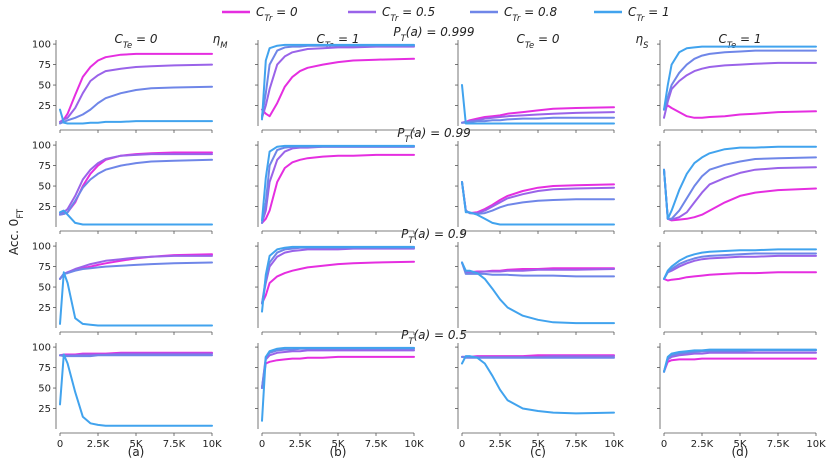 The width and height of the screenshot is (831, 463). I want to click on panel-r2-c2, so click(535, 288).